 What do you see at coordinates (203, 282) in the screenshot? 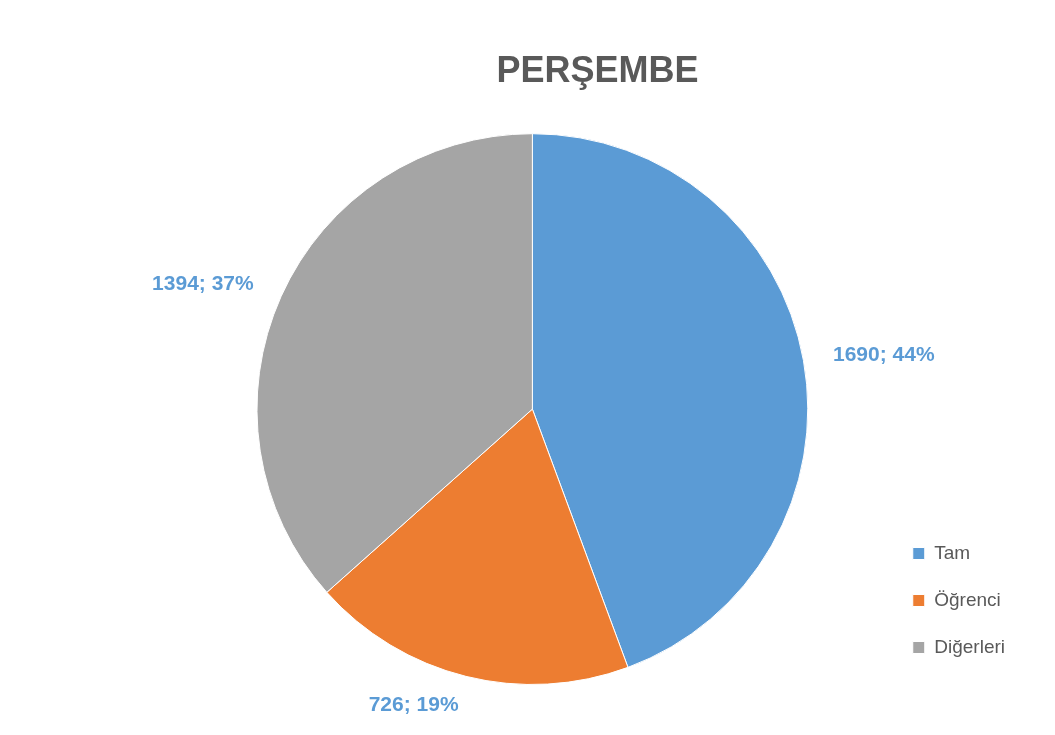
I see `data-label: 1394; 37%` at bounding box center [203, 282].